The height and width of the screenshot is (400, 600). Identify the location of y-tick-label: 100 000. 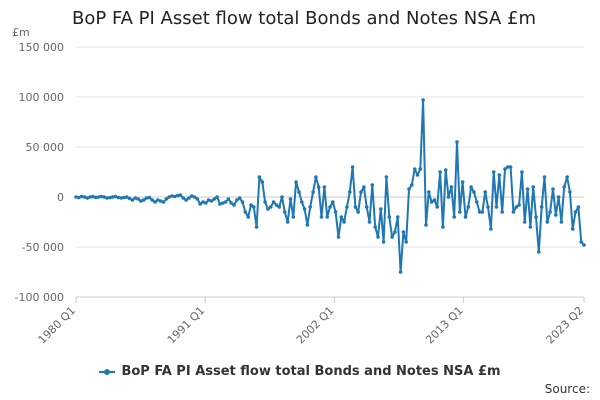
(42, 97).